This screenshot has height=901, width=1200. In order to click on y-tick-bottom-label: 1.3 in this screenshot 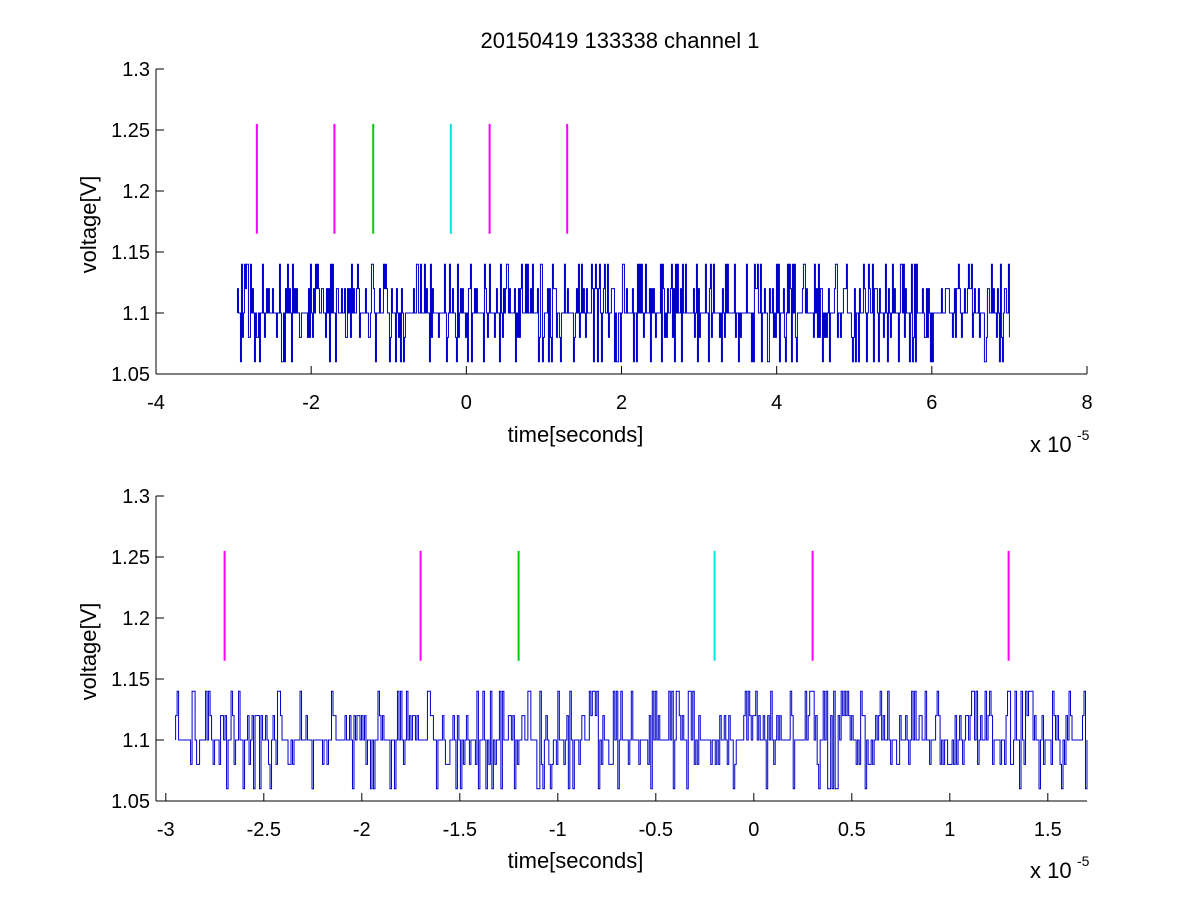, I will do `click(136, 497)`.